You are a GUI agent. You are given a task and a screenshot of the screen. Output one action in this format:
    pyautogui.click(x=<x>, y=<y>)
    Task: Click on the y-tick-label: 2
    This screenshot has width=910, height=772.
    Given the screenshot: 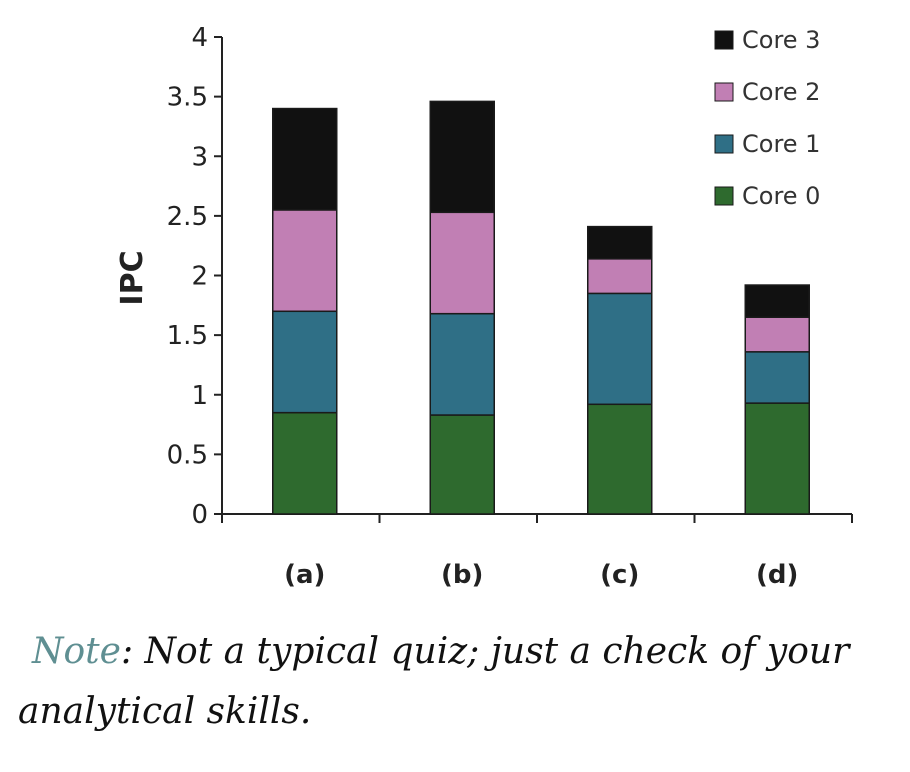 What is the action you would take?
    pyautogui.click(x=199, y=277)
    